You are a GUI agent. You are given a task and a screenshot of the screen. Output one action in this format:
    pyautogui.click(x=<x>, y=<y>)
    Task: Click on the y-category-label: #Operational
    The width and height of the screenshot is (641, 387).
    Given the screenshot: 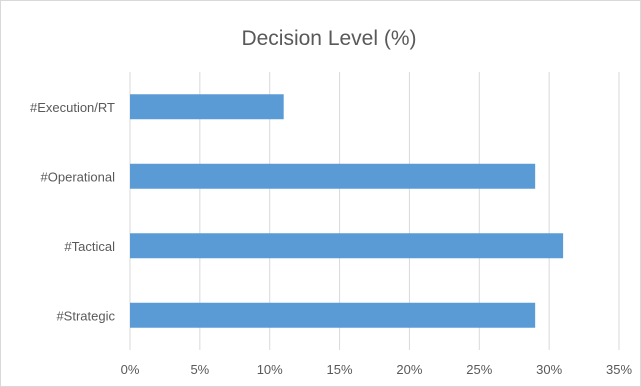 What is the action you would take?
    pyautogui.click(x=78, y=176)
    